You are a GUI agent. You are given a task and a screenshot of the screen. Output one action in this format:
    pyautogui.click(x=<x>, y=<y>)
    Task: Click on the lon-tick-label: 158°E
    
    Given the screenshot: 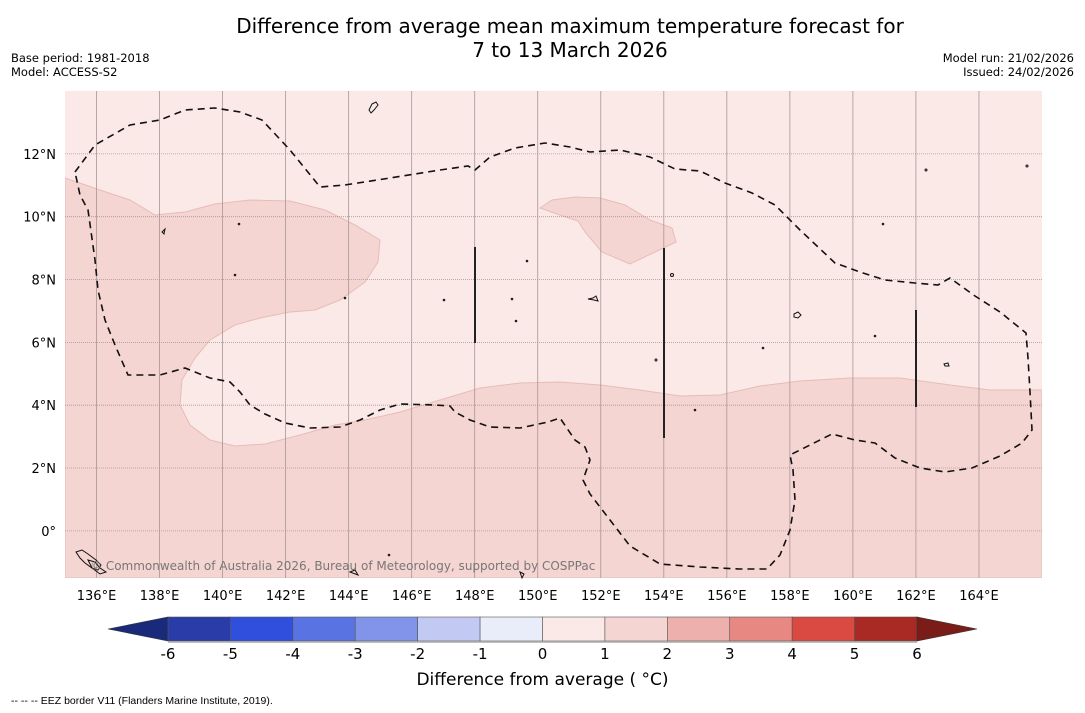 What is the action you would take?
    pyautogui.click(x=790, y=596)
    